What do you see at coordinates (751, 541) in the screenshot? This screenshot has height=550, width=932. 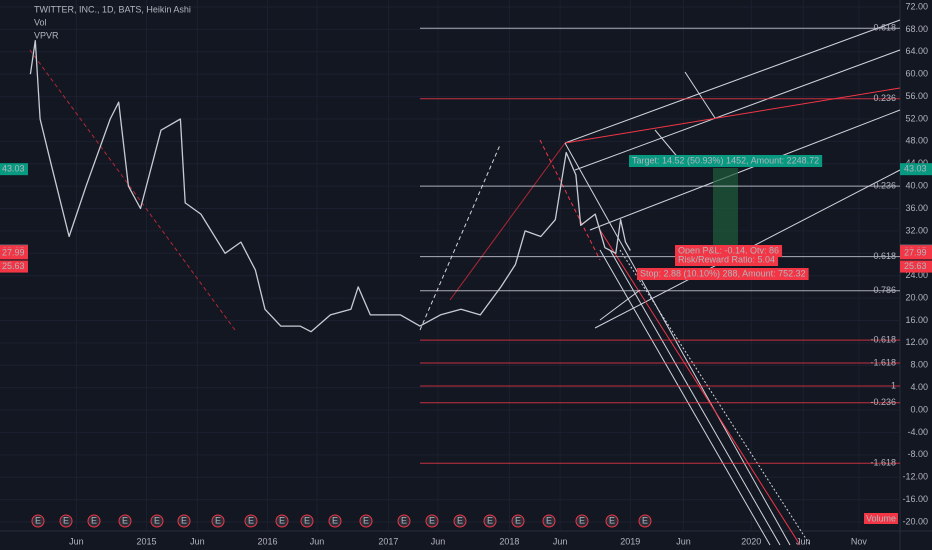 I see `x-tick-label: 2020` at bounding box center [751, 541].